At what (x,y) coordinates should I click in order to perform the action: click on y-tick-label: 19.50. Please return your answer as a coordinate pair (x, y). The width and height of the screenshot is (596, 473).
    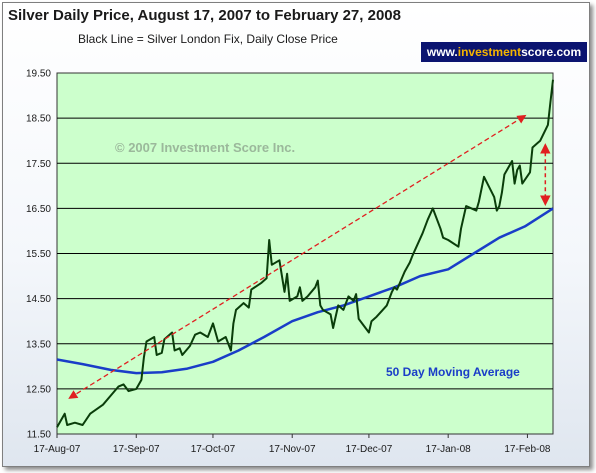
    Looking at the image, I should click on (38, 74).